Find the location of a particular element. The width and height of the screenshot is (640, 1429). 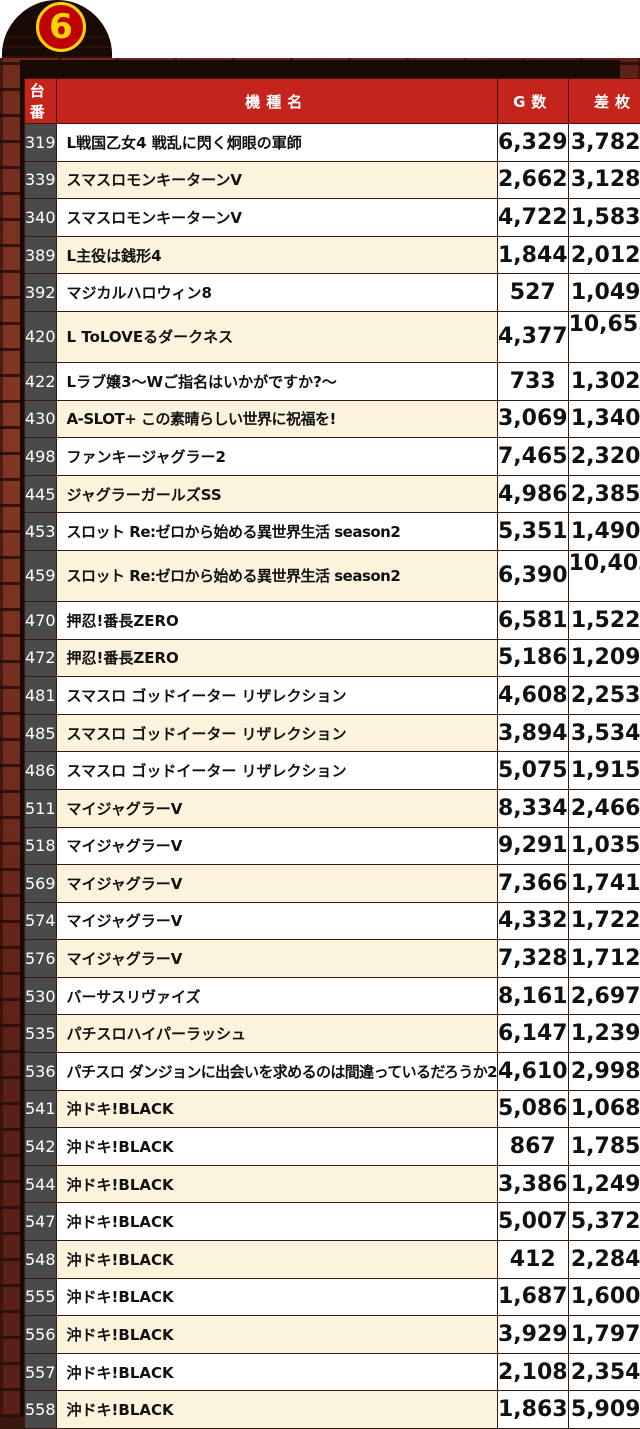

coin-difference-value: 2,385 is located at coordinates (605, 494).